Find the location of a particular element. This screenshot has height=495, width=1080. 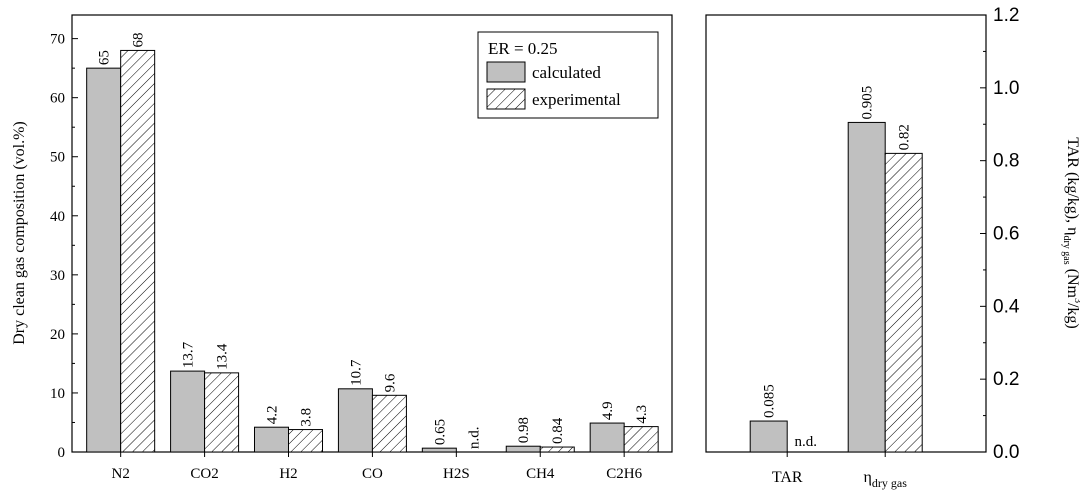

category-label-c2h6: C2H6 is located at coordinates (624, 474).